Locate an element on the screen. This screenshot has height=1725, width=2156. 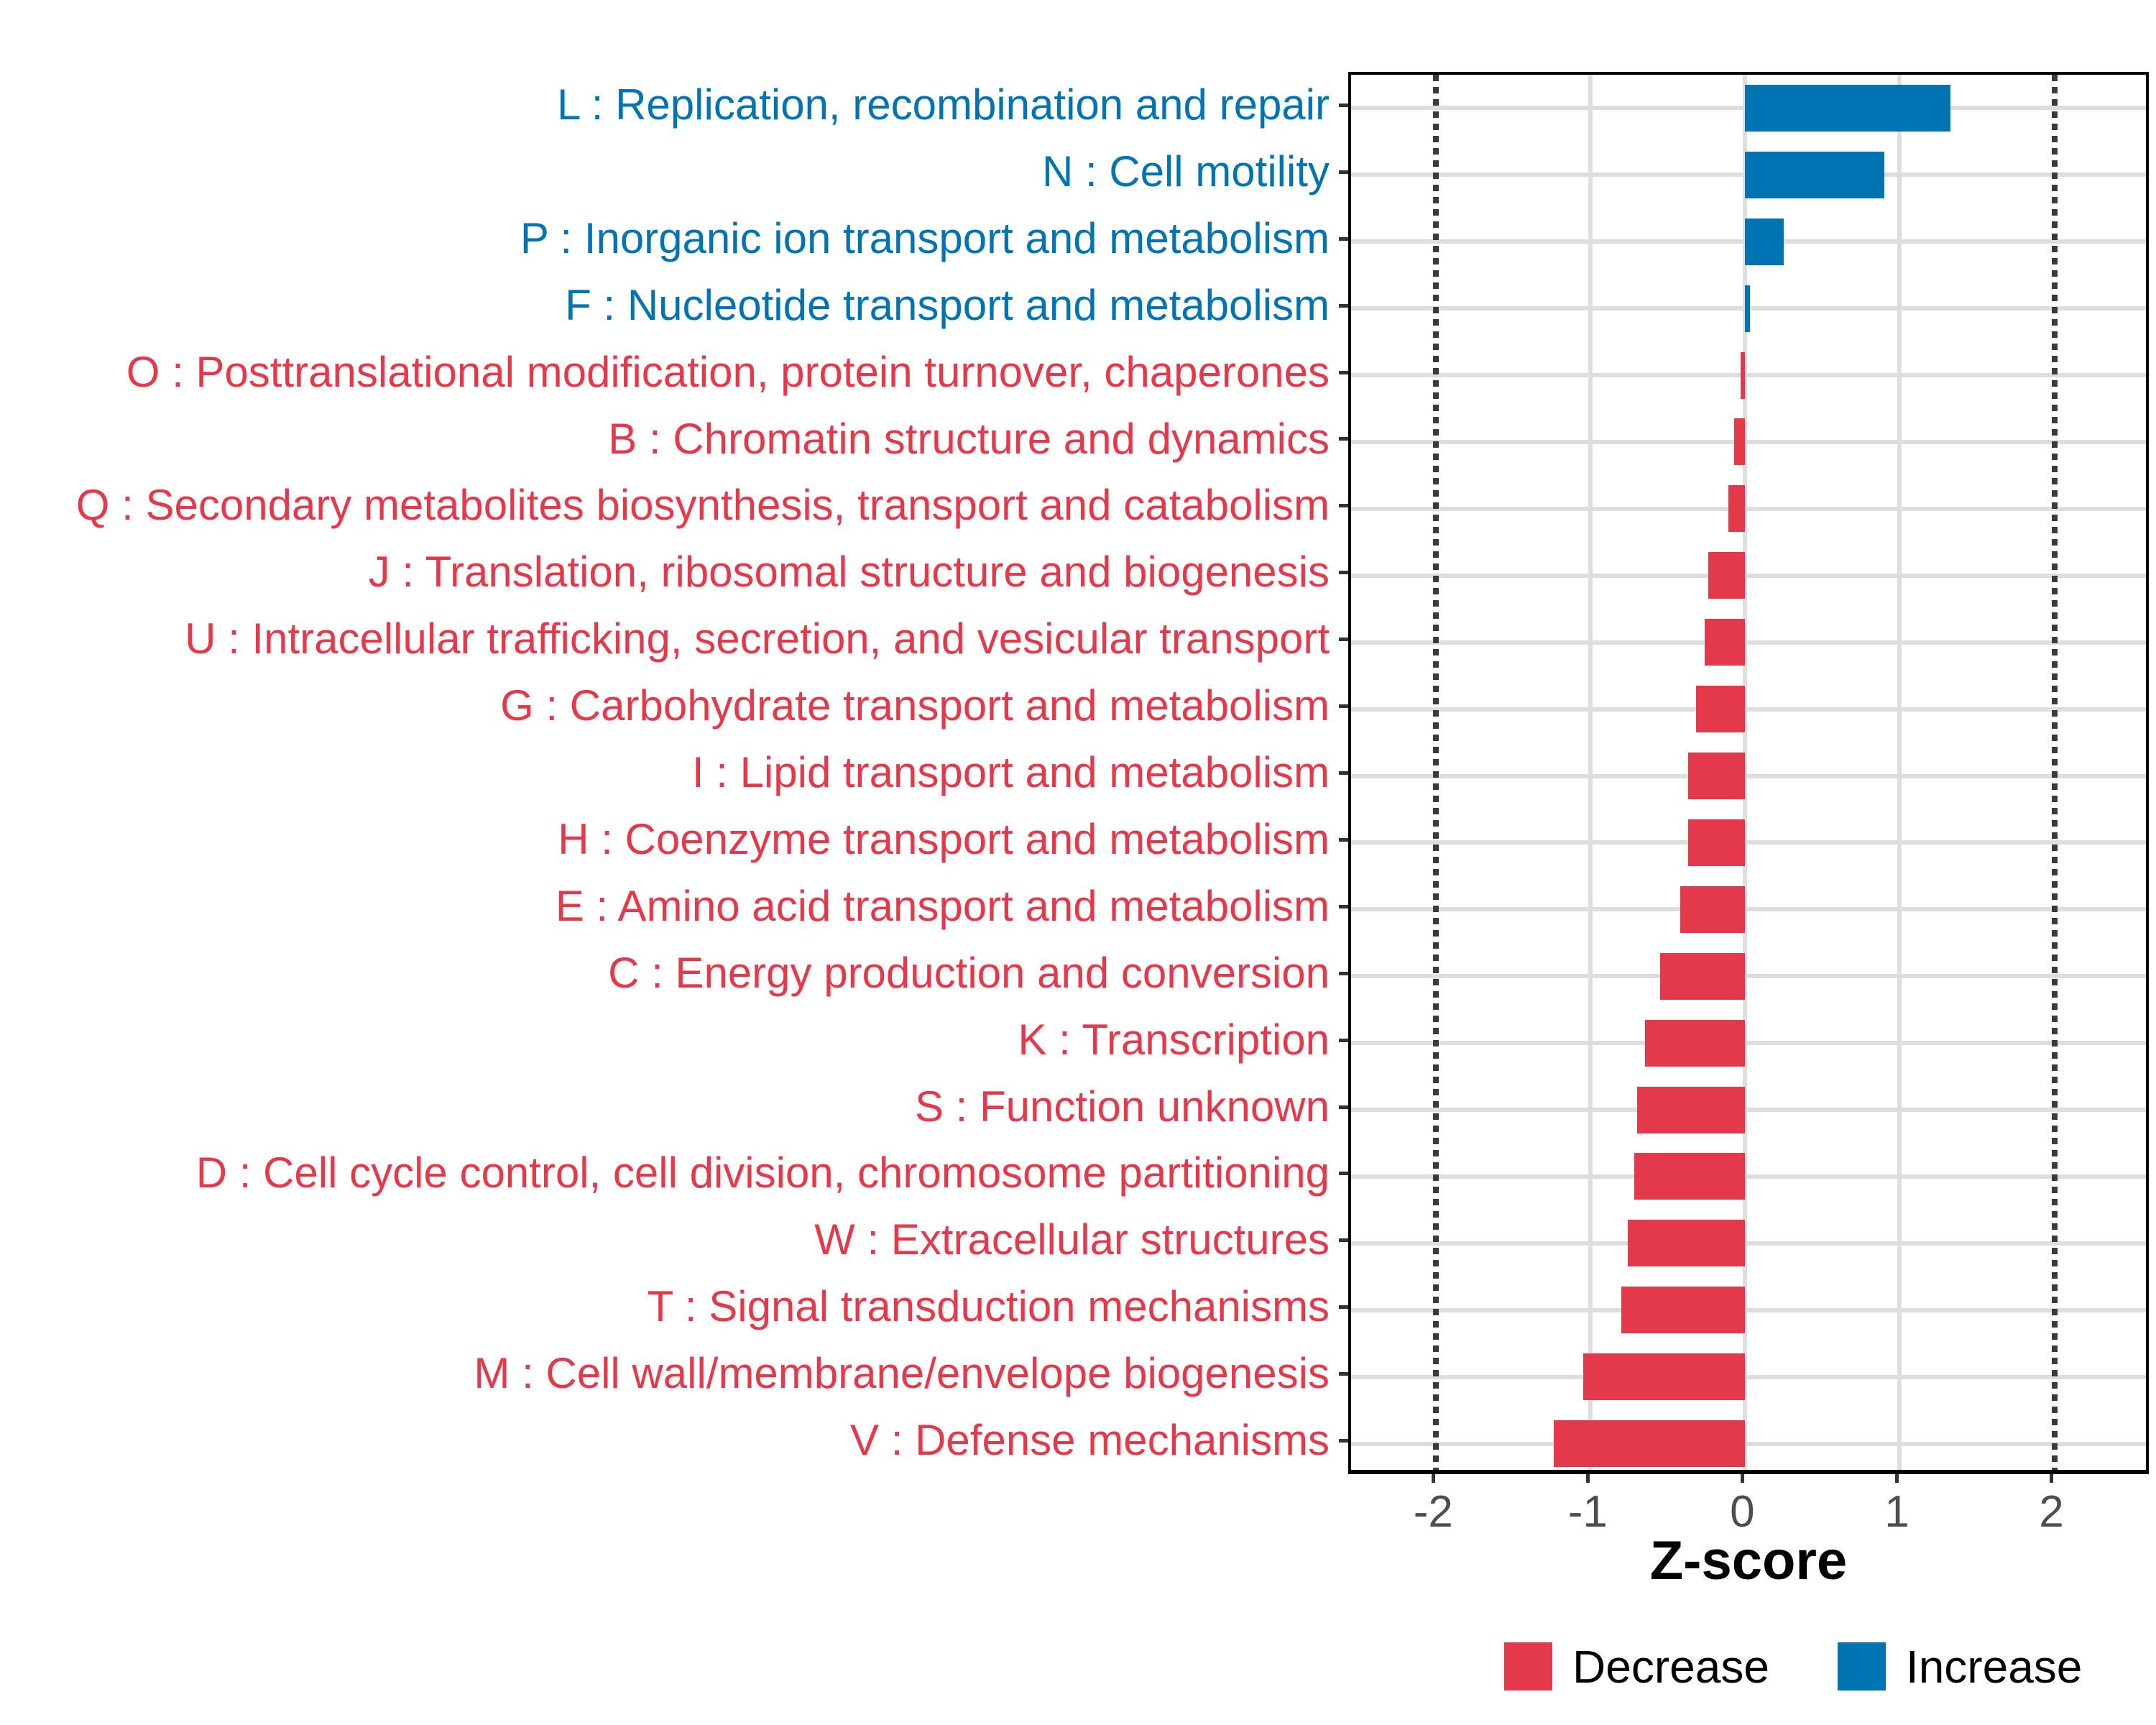
category-label: W : Extracellular structures is located at coordinates (1072, 1239).